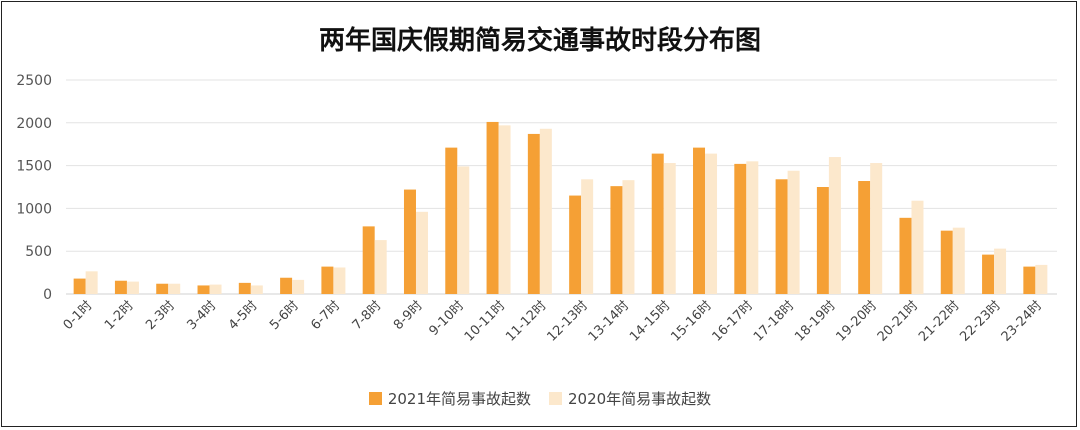 Image resolution: width=1080 pixels, height=430 pixels. I want to click on x-tick-label: 6-7时, so click(325, 315).